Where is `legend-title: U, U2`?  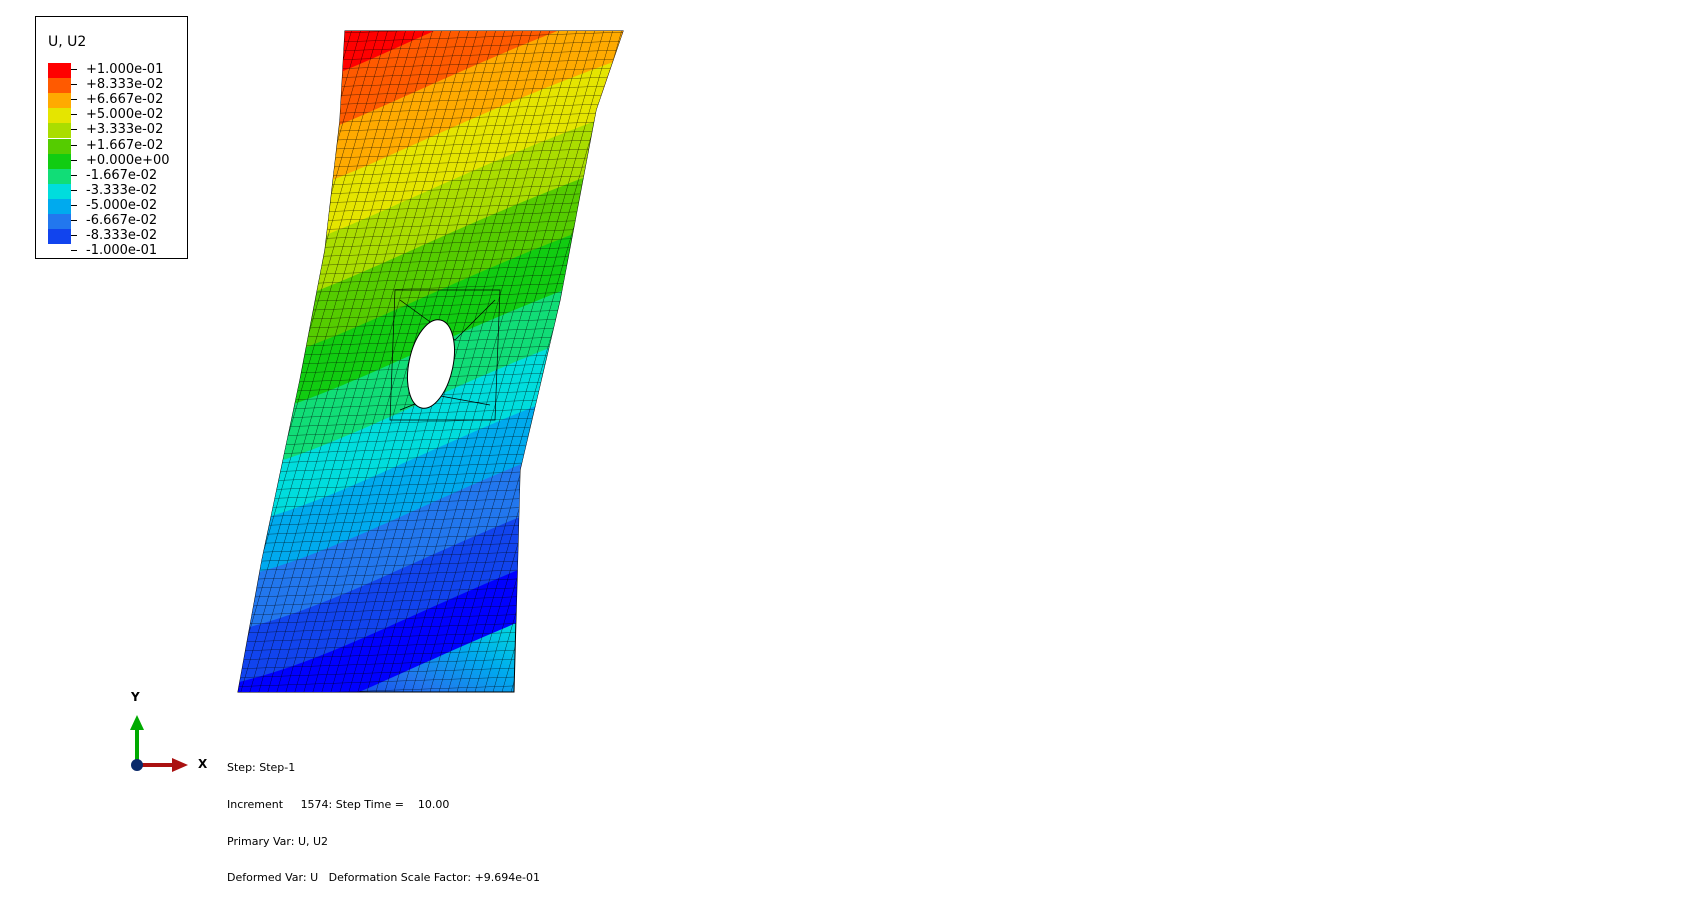 legend-title: U, U2 is located at coordinates (67, 42).